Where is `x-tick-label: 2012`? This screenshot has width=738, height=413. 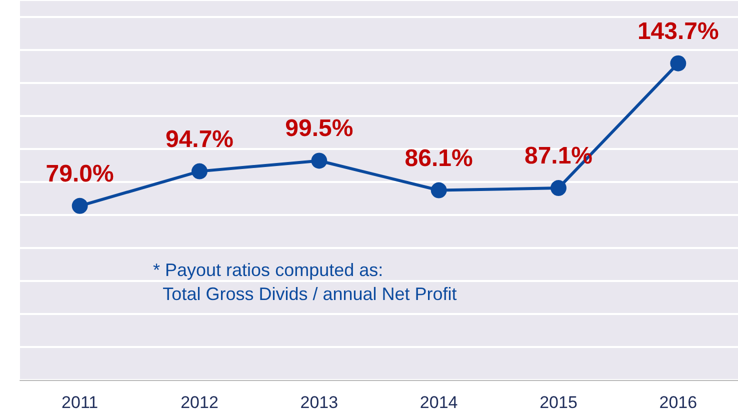 x-tick-label: 2012 is located at coordinates (199, 402).